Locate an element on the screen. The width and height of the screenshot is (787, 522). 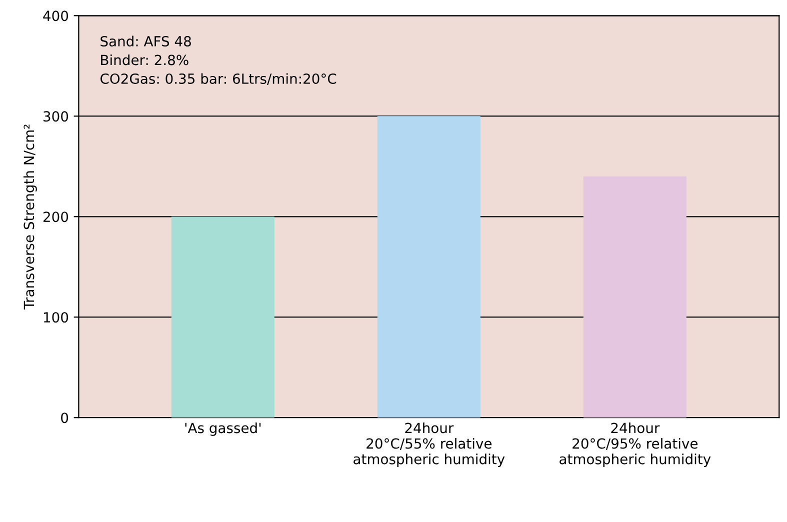
annotation: Sand: AFS 48 is located at coordinates (145, 41).